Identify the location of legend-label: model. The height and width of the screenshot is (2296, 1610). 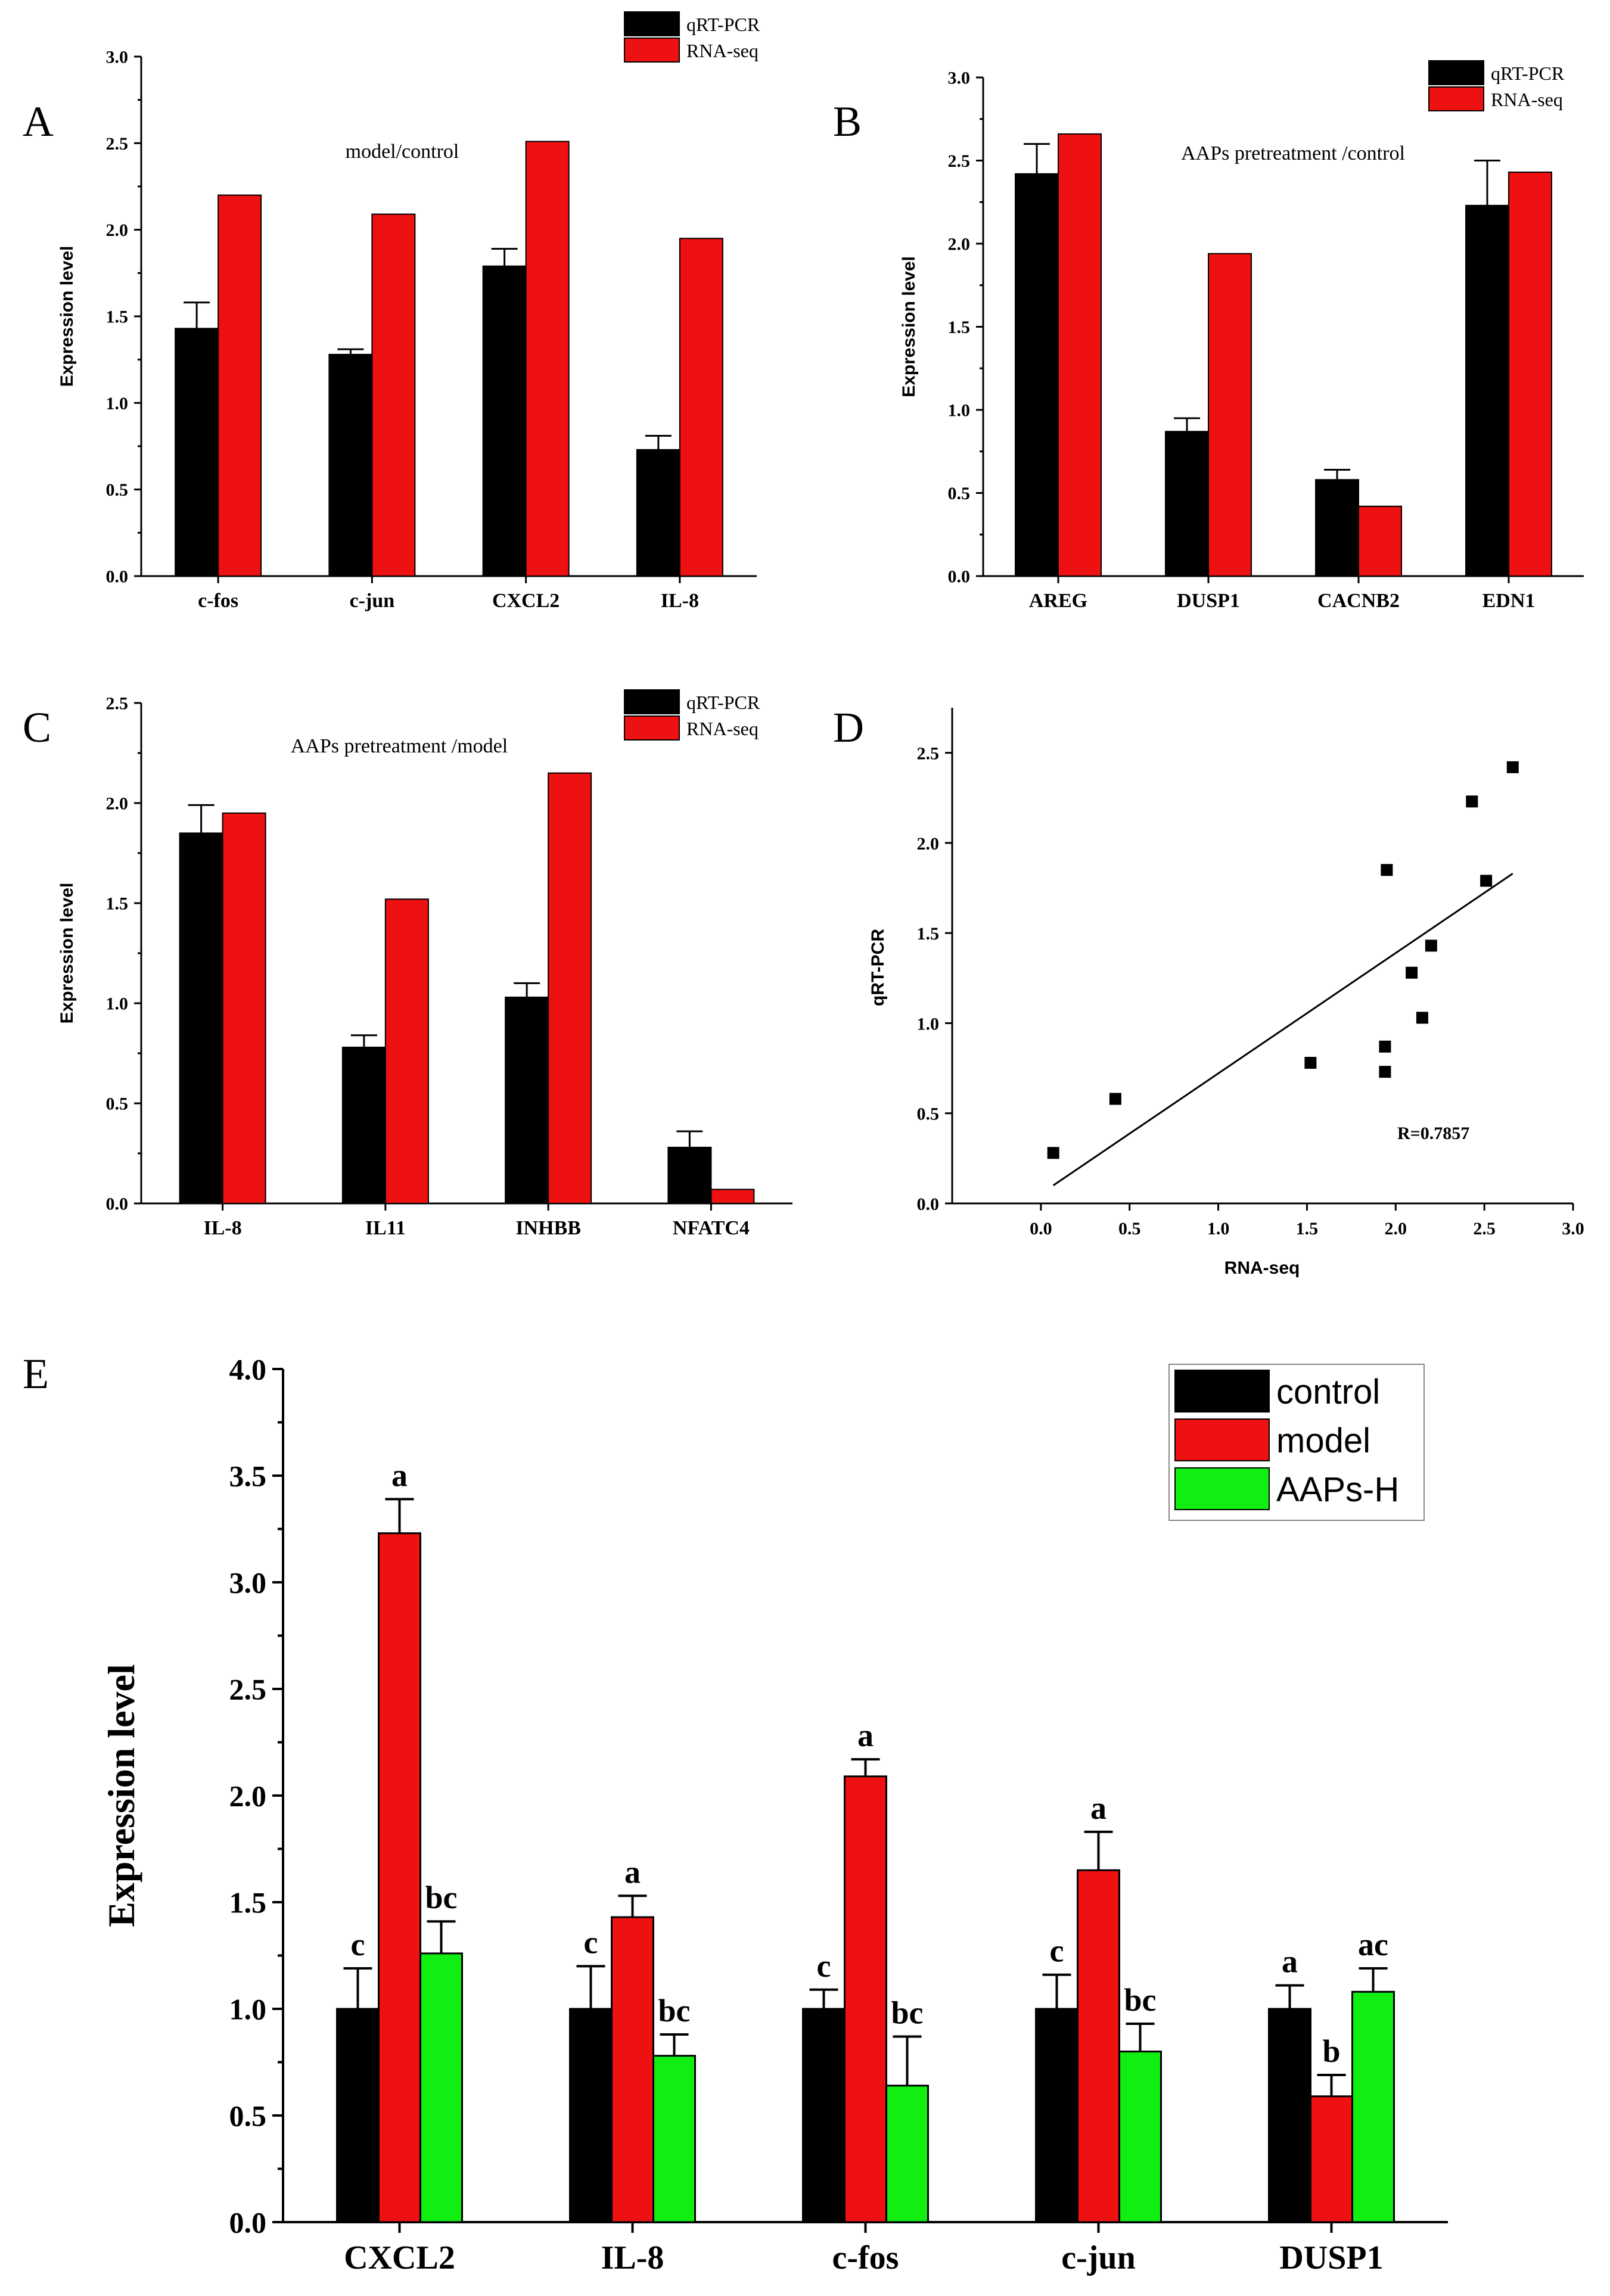
(1323, 1440).